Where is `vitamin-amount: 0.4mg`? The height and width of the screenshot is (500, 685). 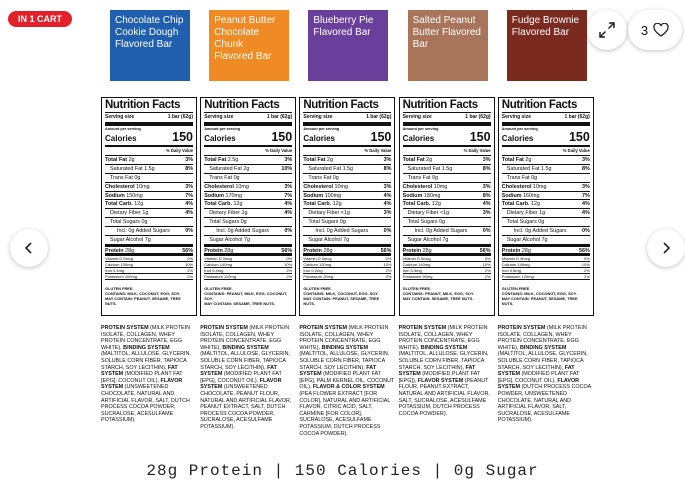 vitamin-amount: 0.4mg is located at coordinates (119, 270).